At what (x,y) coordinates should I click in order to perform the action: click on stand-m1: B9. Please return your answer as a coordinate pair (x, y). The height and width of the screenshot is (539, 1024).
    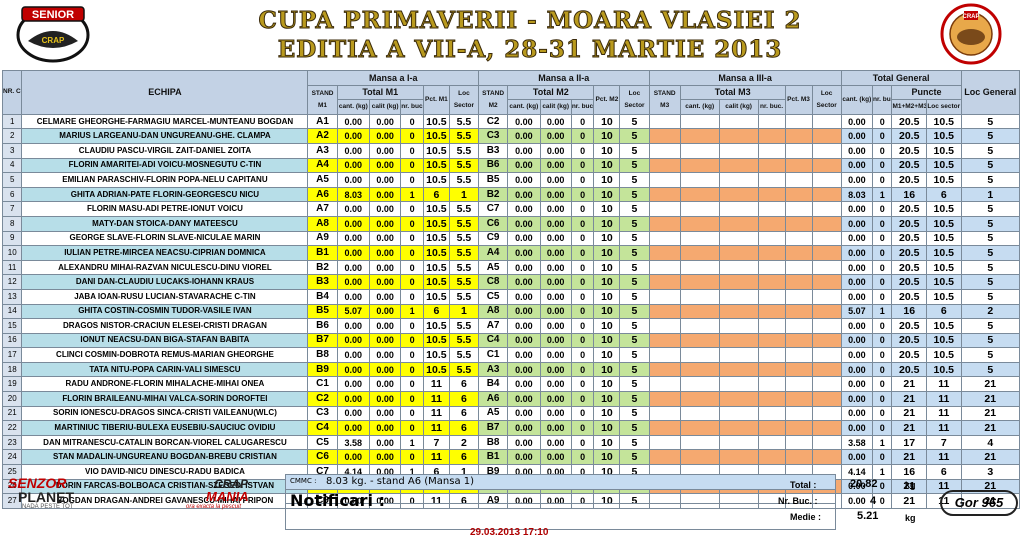
    Looking at the image, I should click on (322, 369).